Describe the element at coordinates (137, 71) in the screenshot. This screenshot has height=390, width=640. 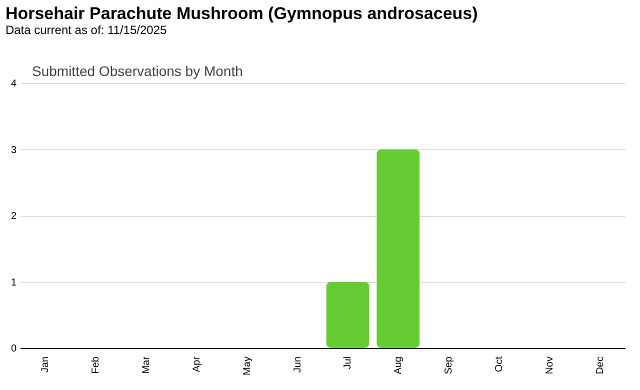
I see `text: Submitted Observations by Month` at that location.